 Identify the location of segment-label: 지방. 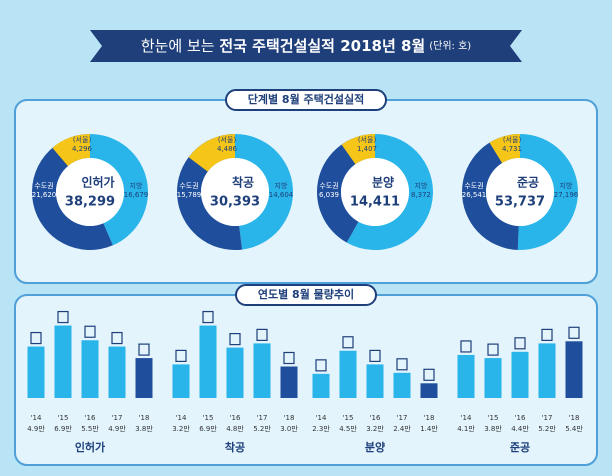
(421, 185).